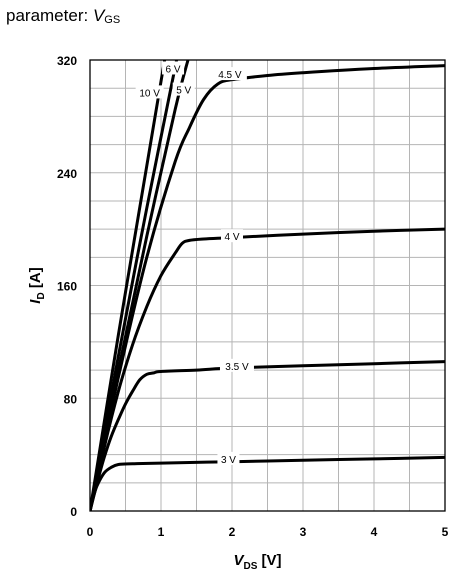 The width and height of the screenshot is (460, 587). Describe the element at coordinates (35, 279) in the screenshot. I see `y-axis-unit: [A]` at that location.